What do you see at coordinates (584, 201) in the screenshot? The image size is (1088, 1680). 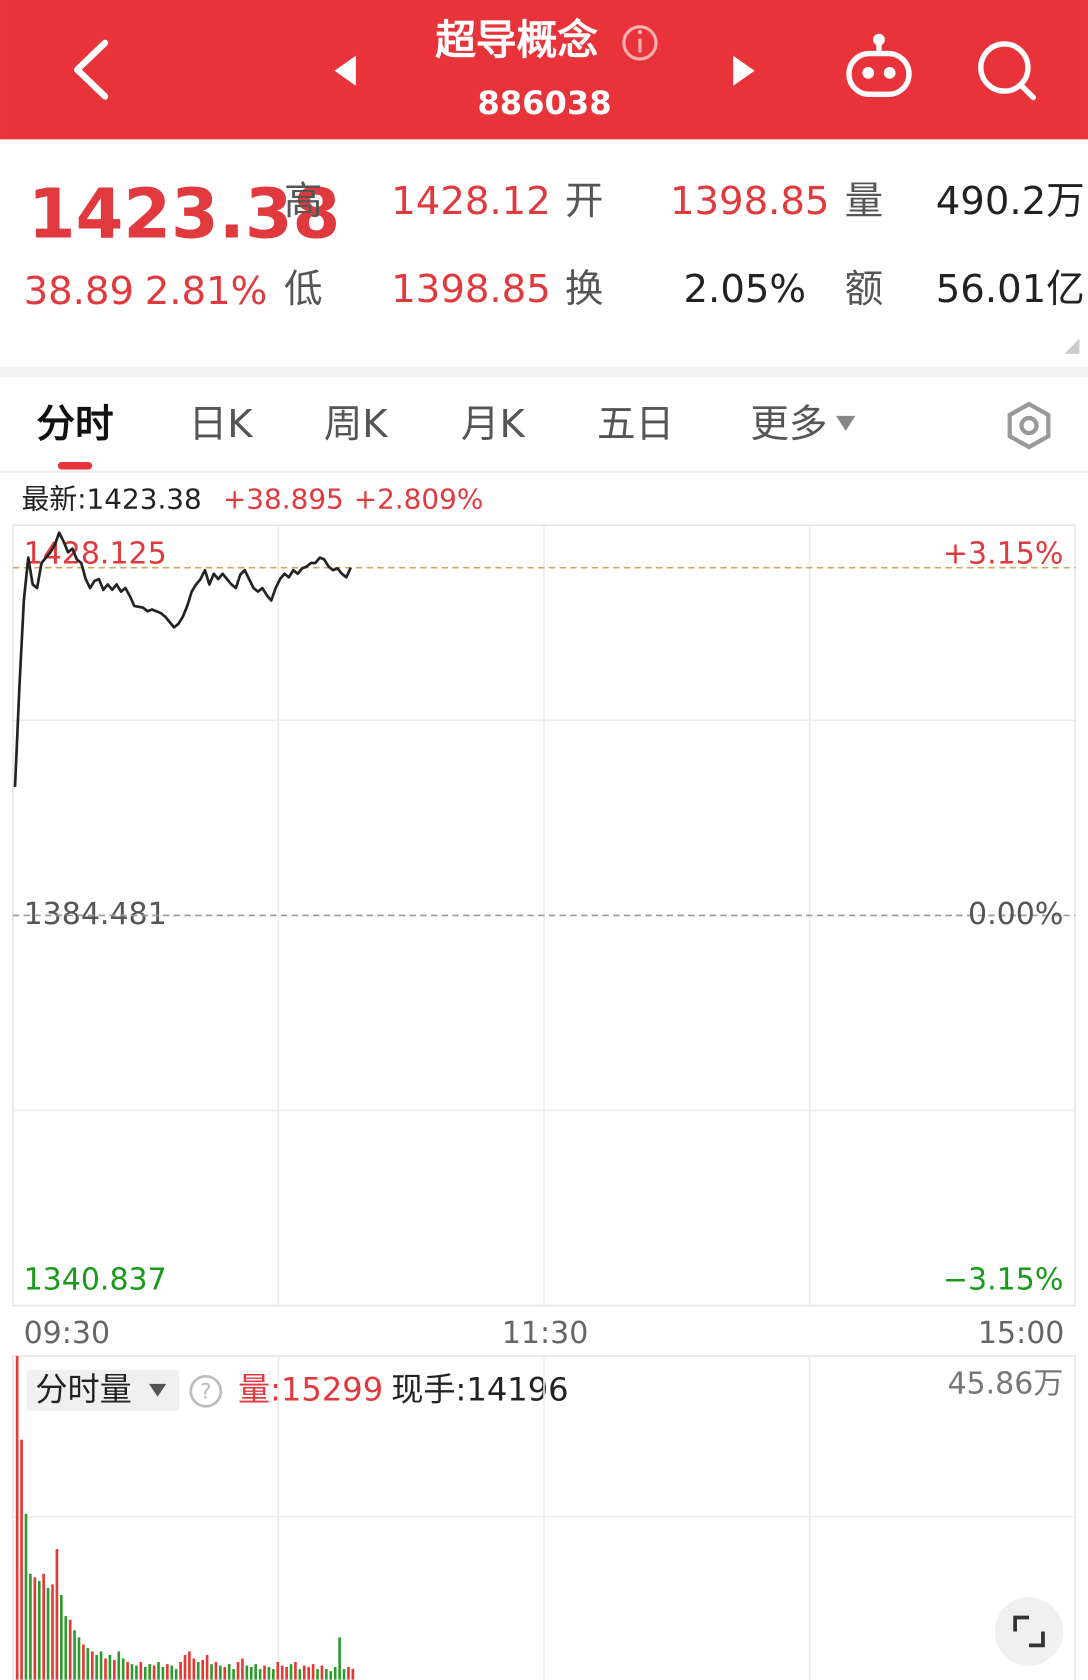 I see `stat-label: 开` at bounding box center [584, 201].